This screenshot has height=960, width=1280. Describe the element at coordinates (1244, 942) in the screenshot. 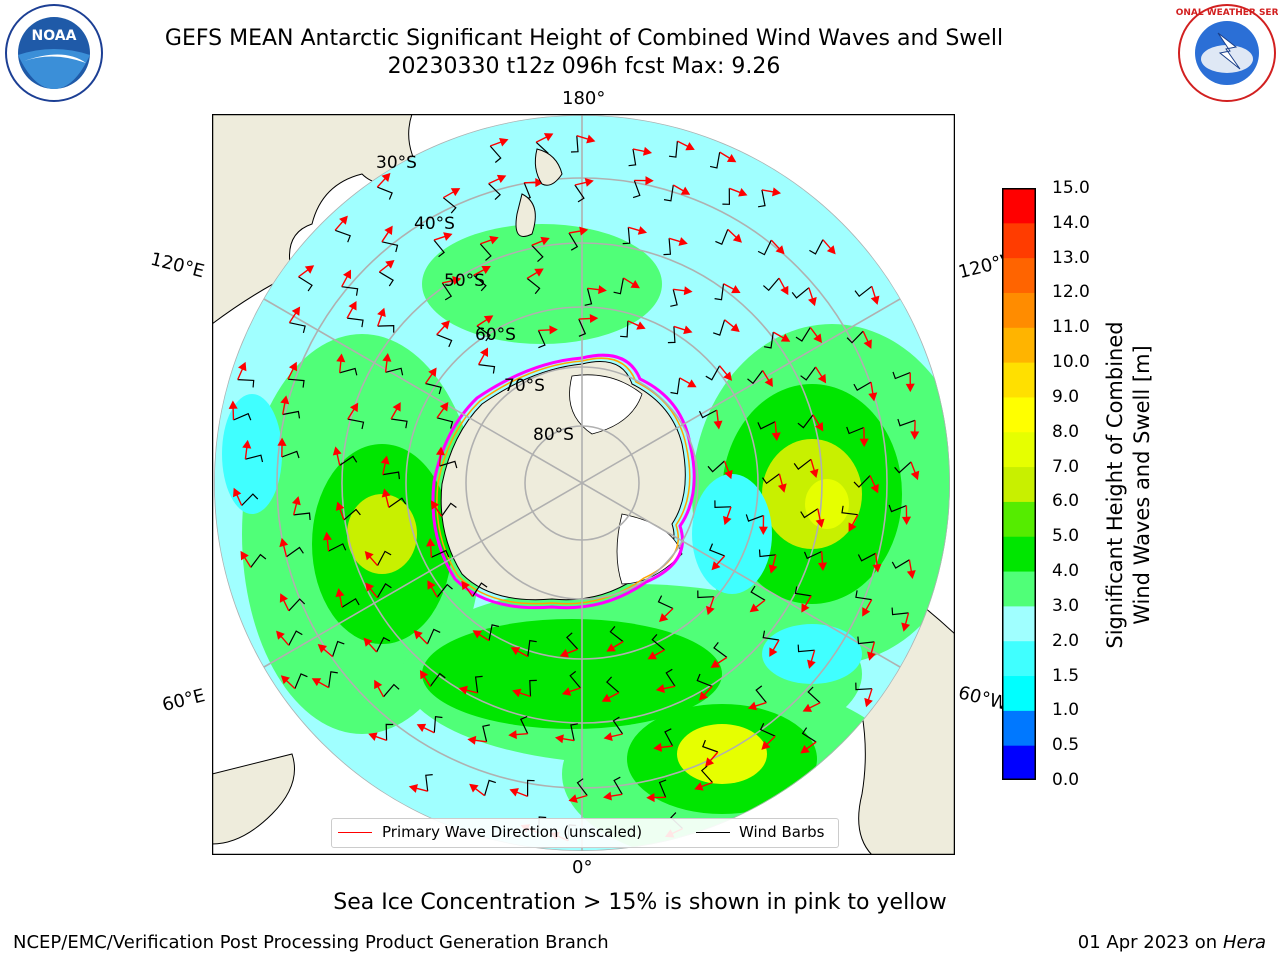

I see `footer-machine: Hera` at that location.